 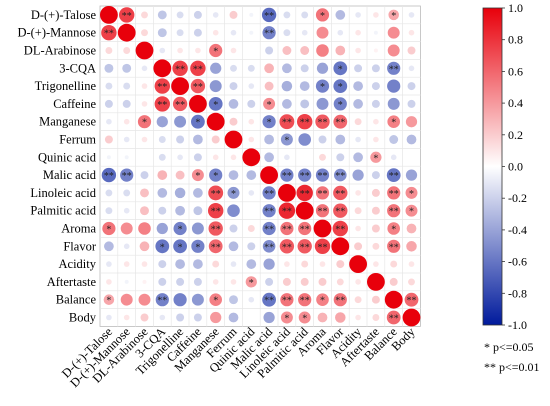 What do you see at coordinates (78, 264) in the screenshot?
I see `row-label: Acidity` at bounding box center [78, 264].